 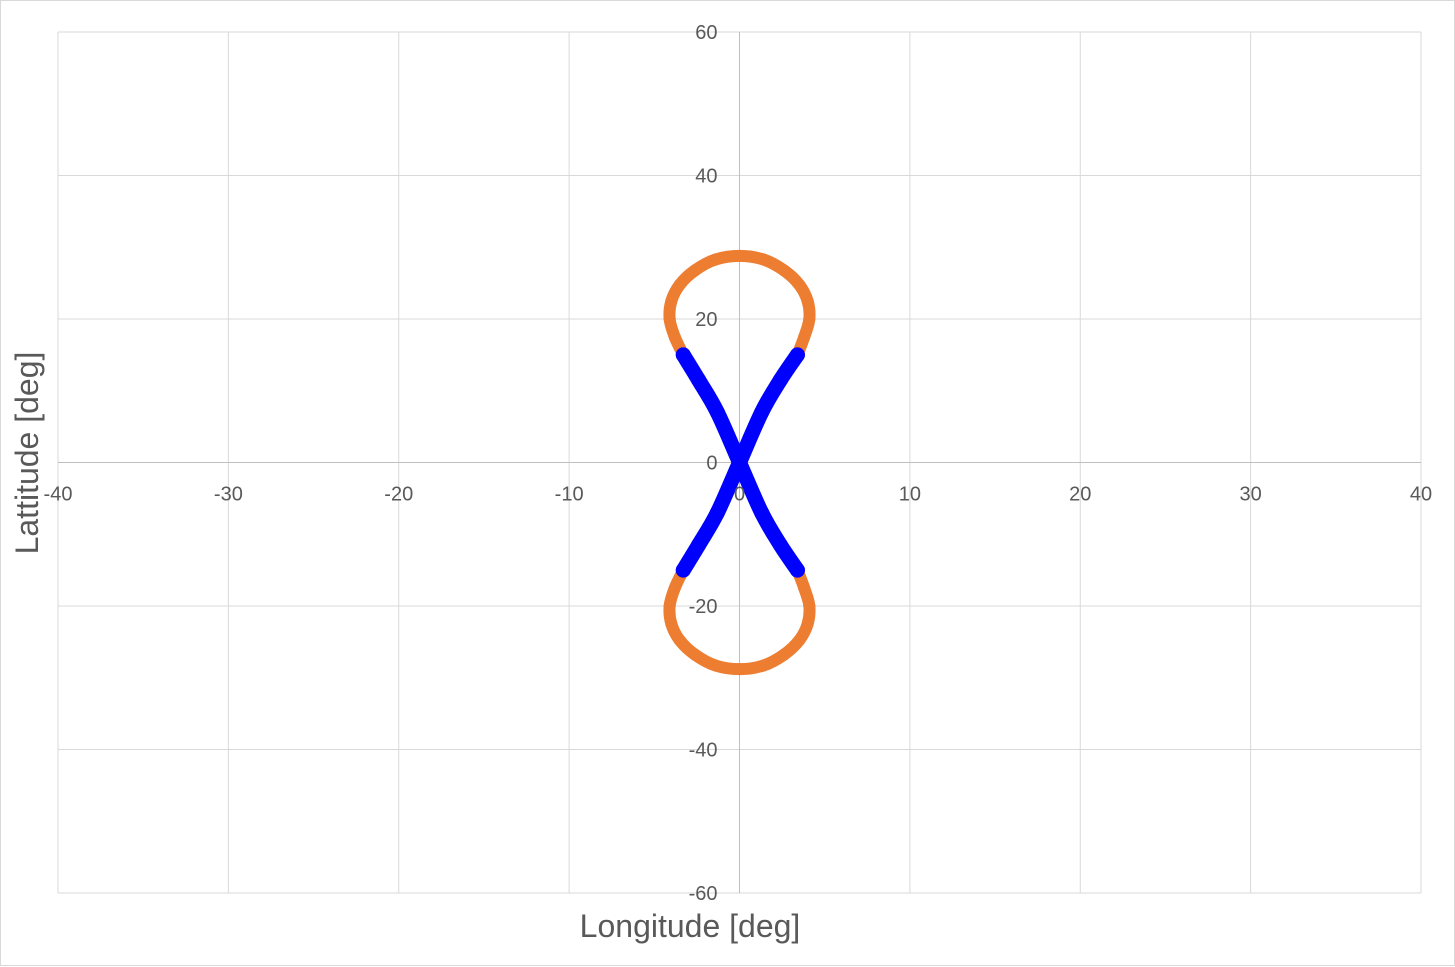 What do you see at coordinates (58, 495) in the screenshot?
I see `x-tick-label: -40` at bounding box center [58, 495].